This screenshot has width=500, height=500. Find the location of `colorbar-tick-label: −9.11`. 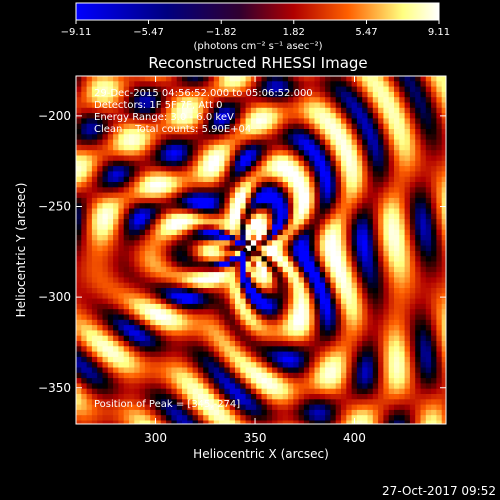

colorbar-tick-label: −9.11 is located at coordinates (76, 32).